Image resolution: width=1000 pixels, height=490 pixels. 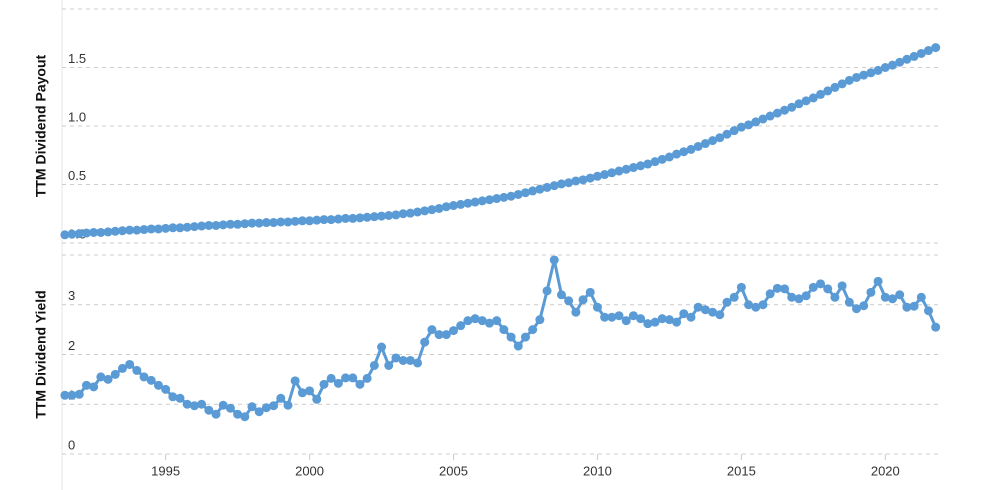 What do you see at coordinates (453, 470) in the screenshot?
I see `x-tick-label: 2005` at bounding box center [453, 470].